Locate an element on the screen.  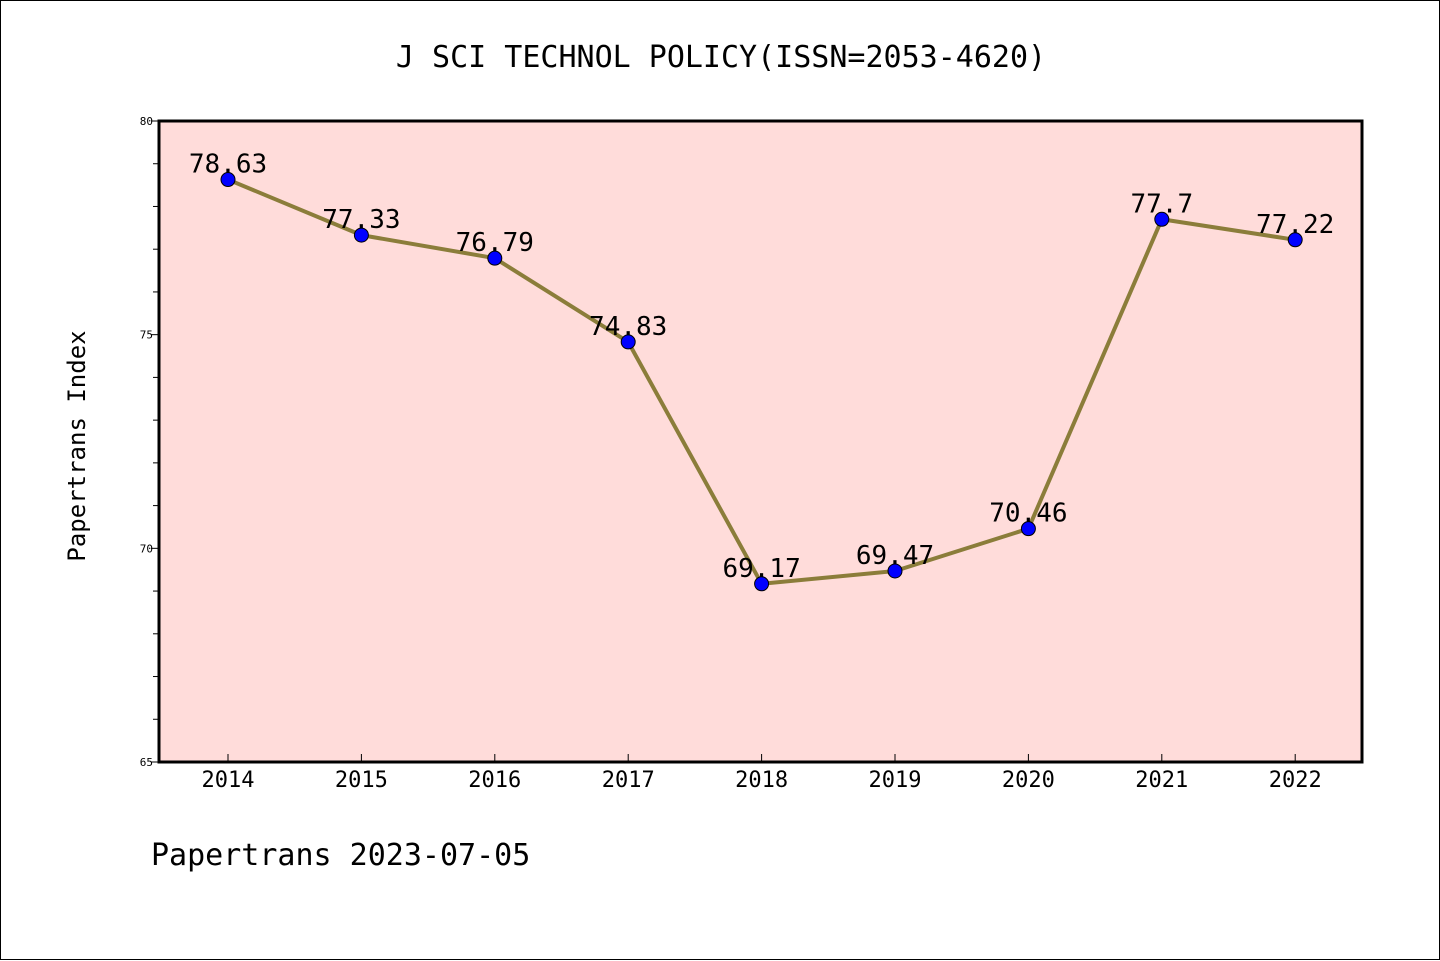
data-label: 69.47 is located at coordinates (895, 556).